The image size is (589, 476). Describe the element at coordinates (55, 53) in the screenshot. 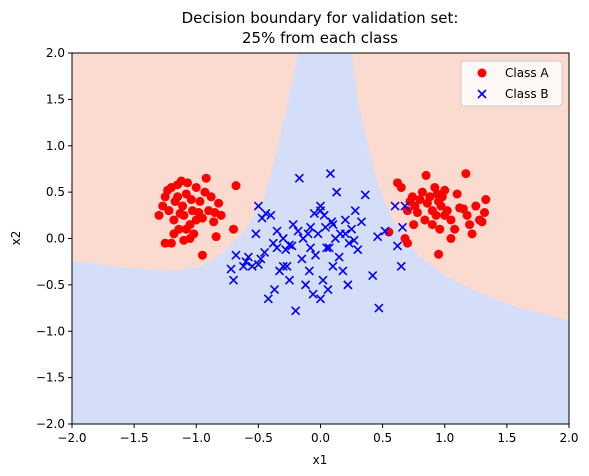

I see `y-tick-label: 2.0` at that location.